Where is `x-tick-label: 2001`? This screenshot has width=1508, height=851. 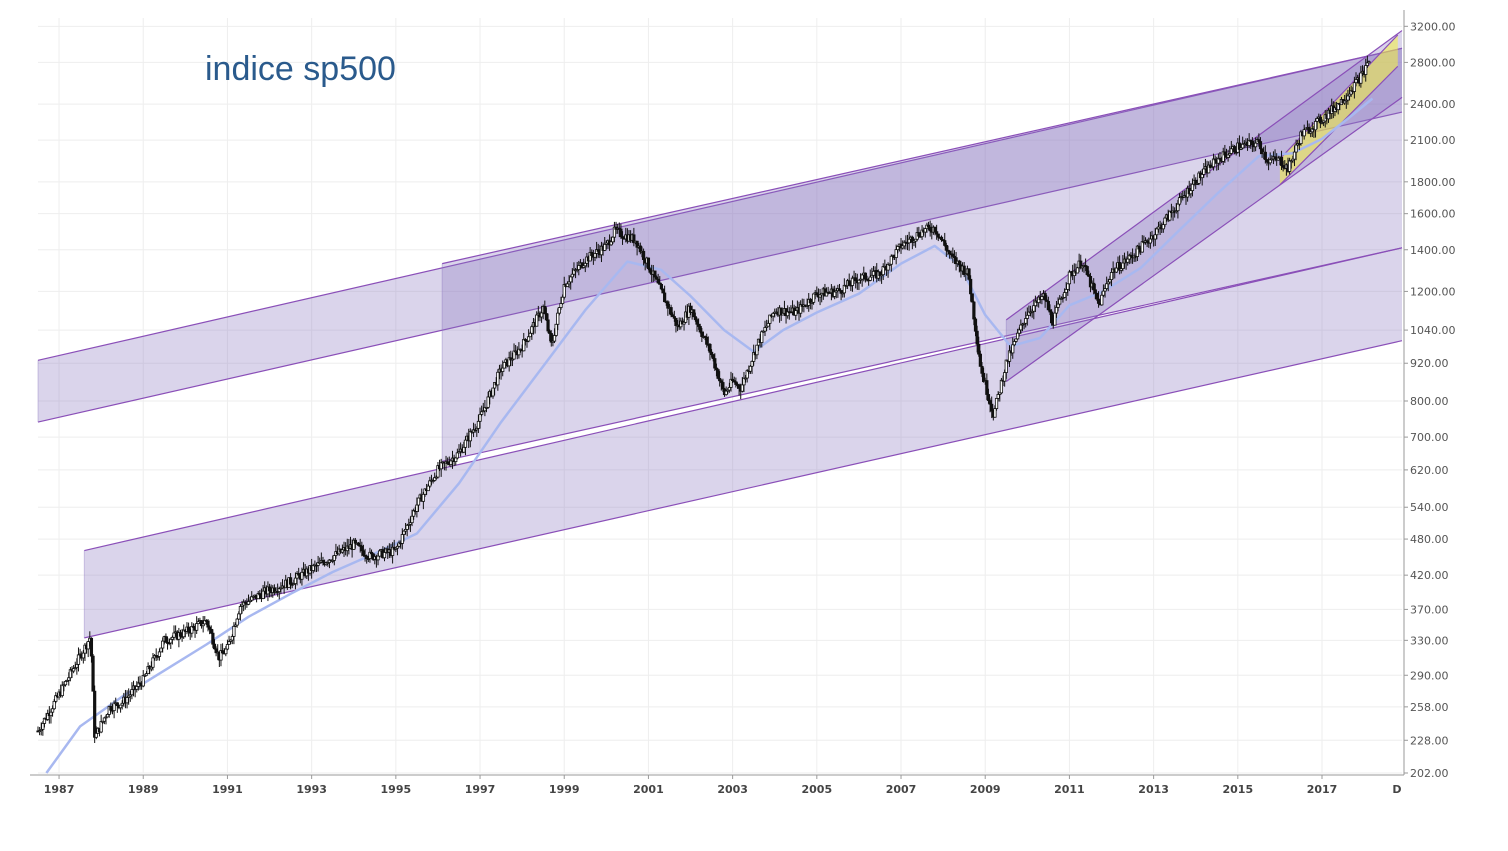
x-tick-label: 2001 is located at coordinates (648, 789).